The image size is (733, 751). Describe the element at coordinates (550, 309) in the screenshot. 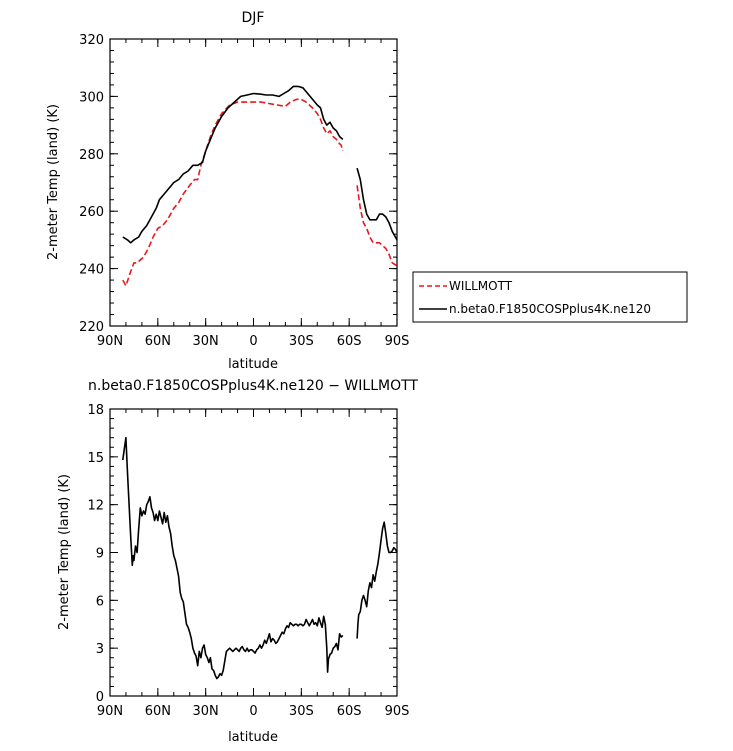

I see `legend-label-model: n.beta0.F1850COSPplus4K.ne120` at that location.